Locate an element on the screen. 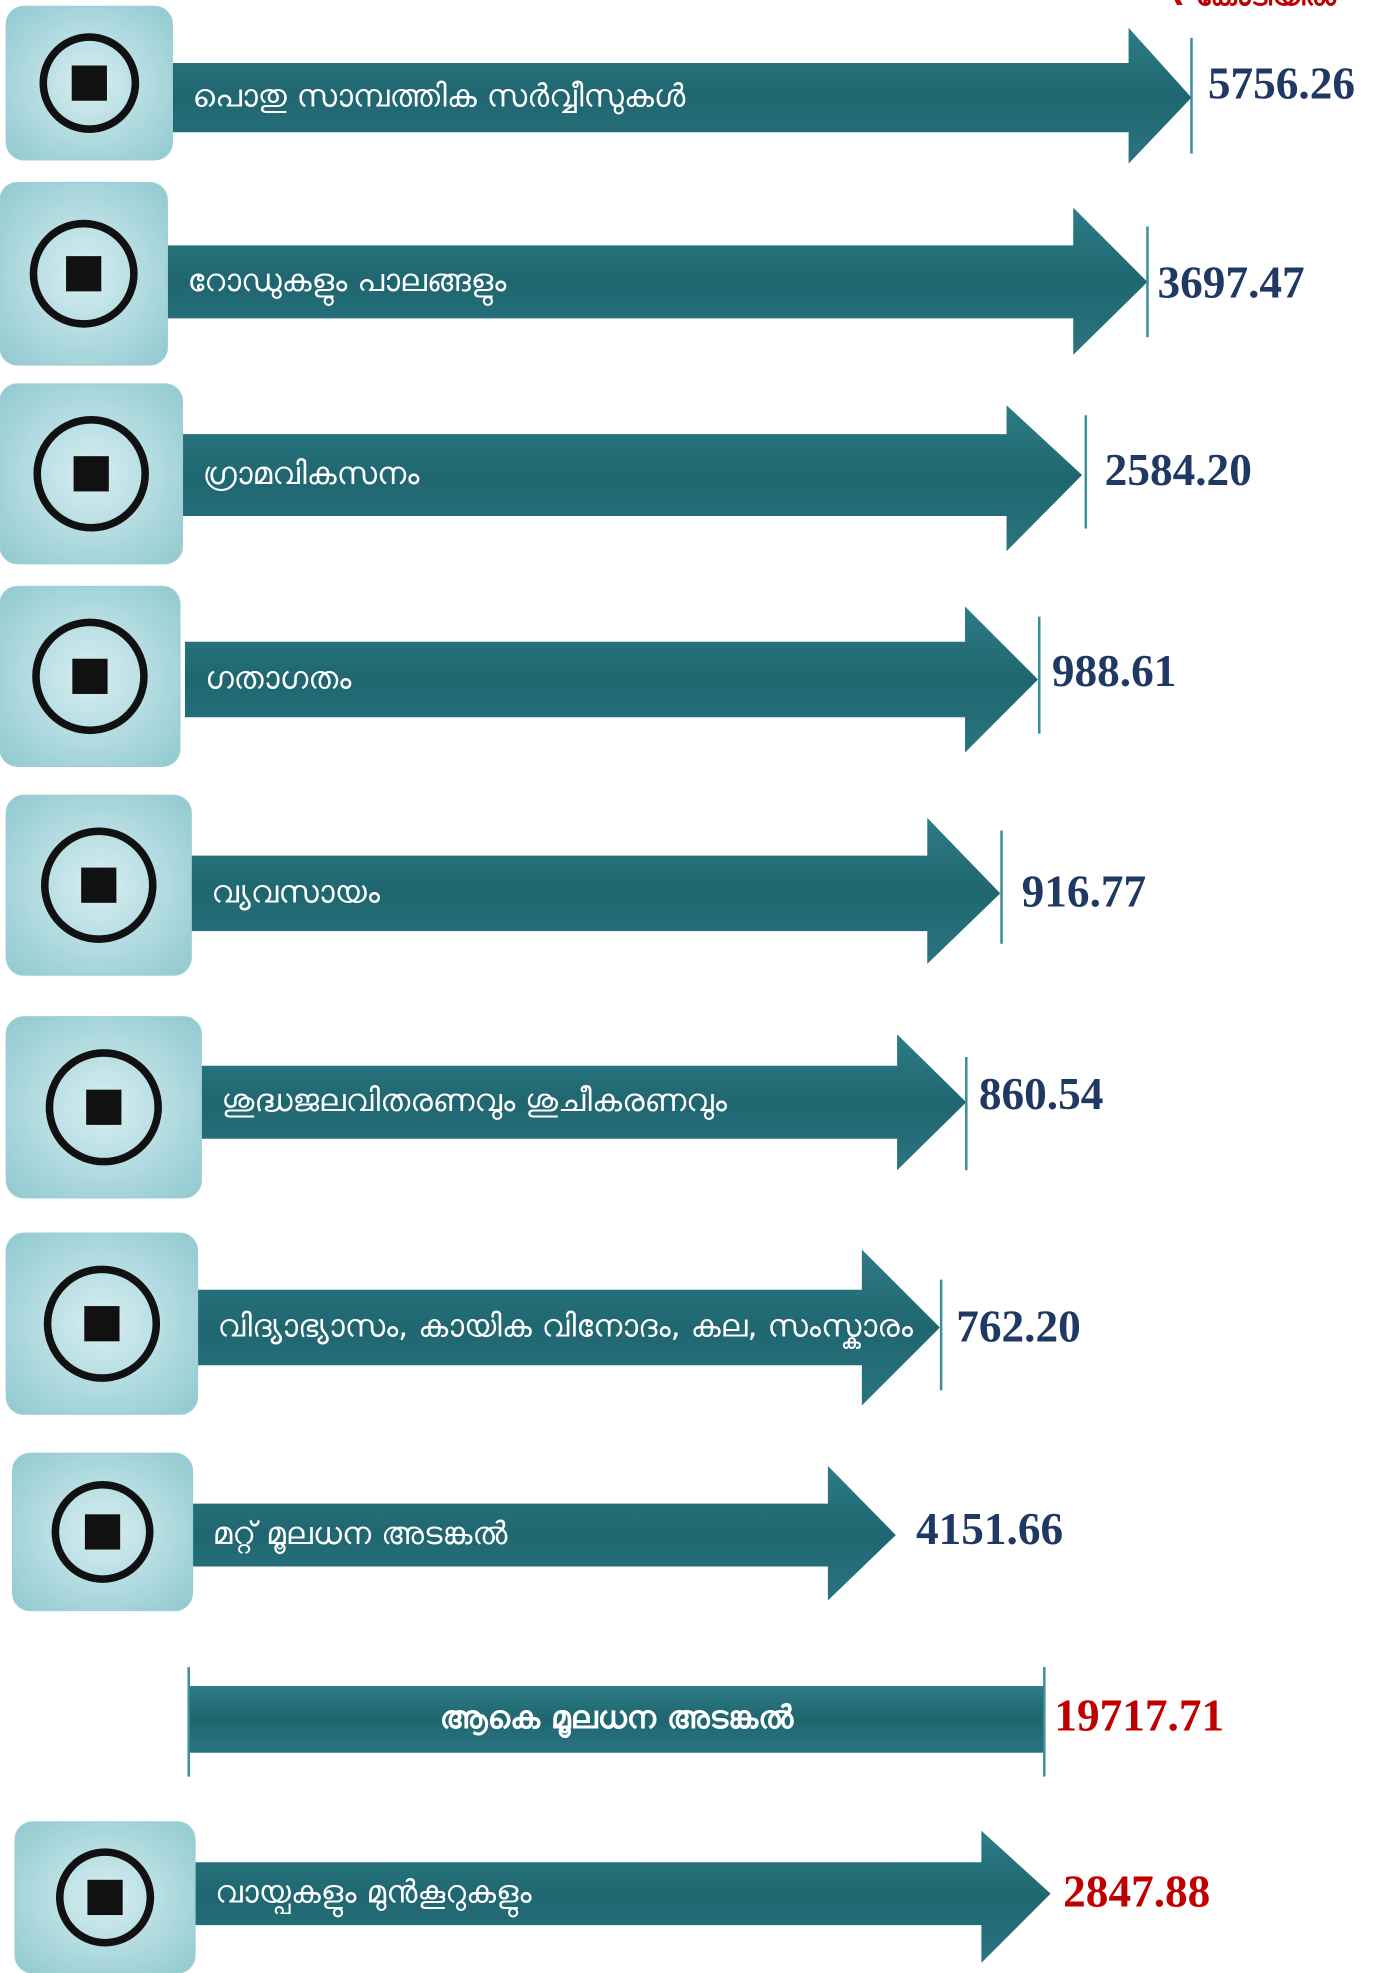  item-label: പൊതു സാമ്പത്തിക സർവ്വീസുകൾ is located at coordinates (439, 97).